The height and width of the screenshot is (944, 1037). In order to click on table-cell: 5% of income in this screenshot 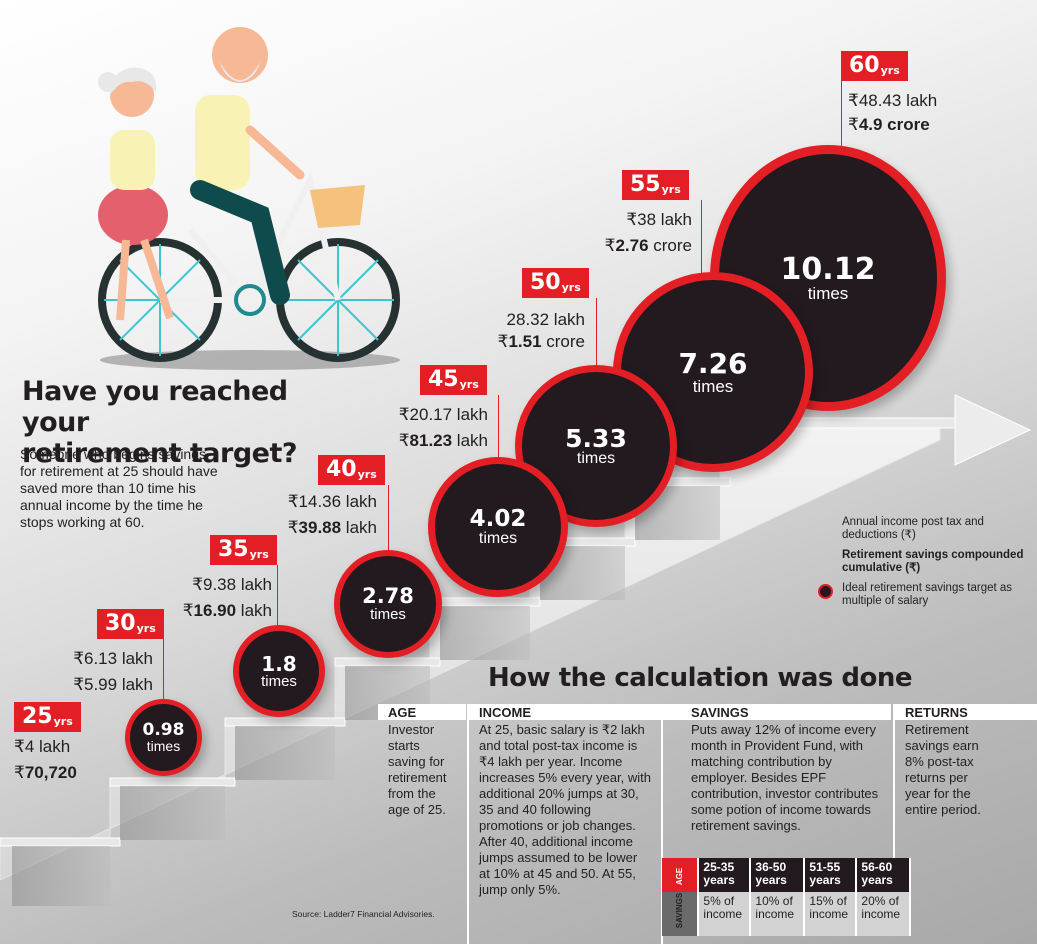, I will do `click(725, 914)`.